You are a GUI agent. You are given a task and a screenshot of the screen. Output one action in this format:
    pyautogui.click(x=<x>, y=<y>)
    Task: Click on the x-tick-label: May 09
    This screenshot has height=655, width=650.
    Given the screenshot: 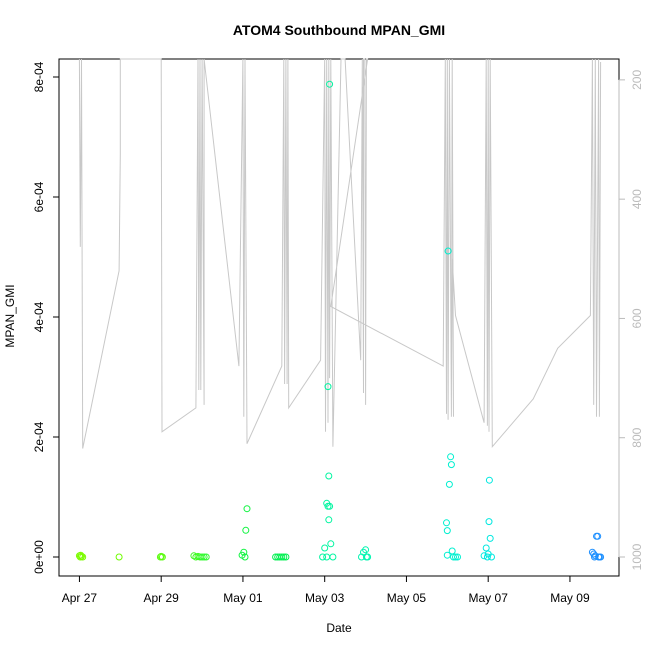 What is the action you would take?
    pyautogui.click(x=570, y=598)
    